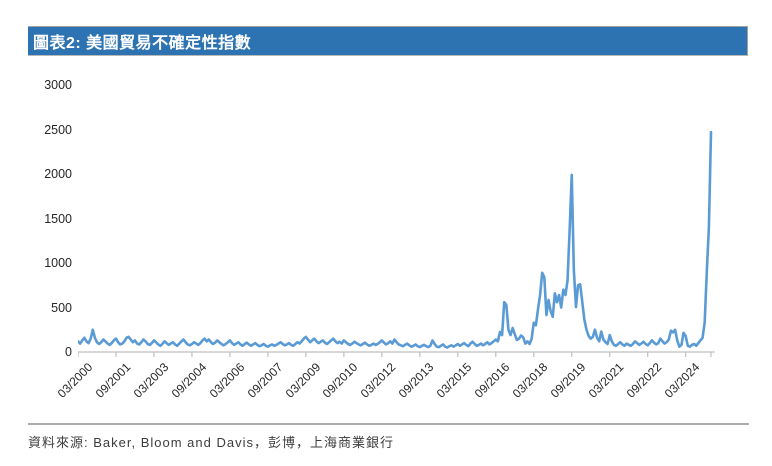 The height and width of the screenshot is (466, 772). Describe the element at coordinates (211, 442) in the screenshot. I see `source-note: 資料來源: Baker, Bloom and Davis，彭博，上海商業銀行` at that location.